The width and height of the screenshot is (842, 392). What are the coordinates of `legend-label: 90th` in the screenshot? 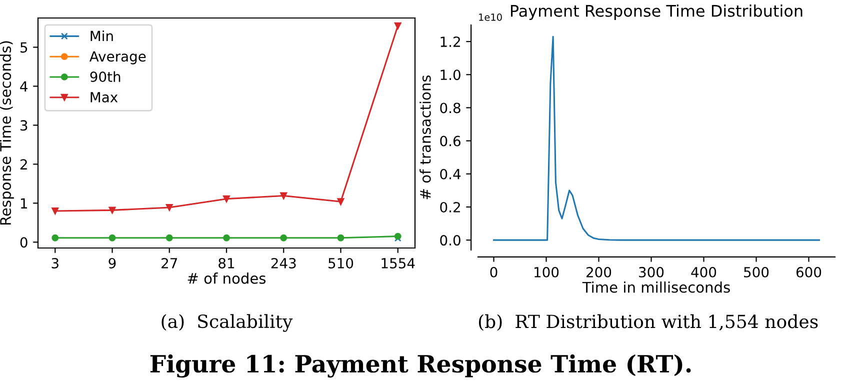 It's located at (105, 76).